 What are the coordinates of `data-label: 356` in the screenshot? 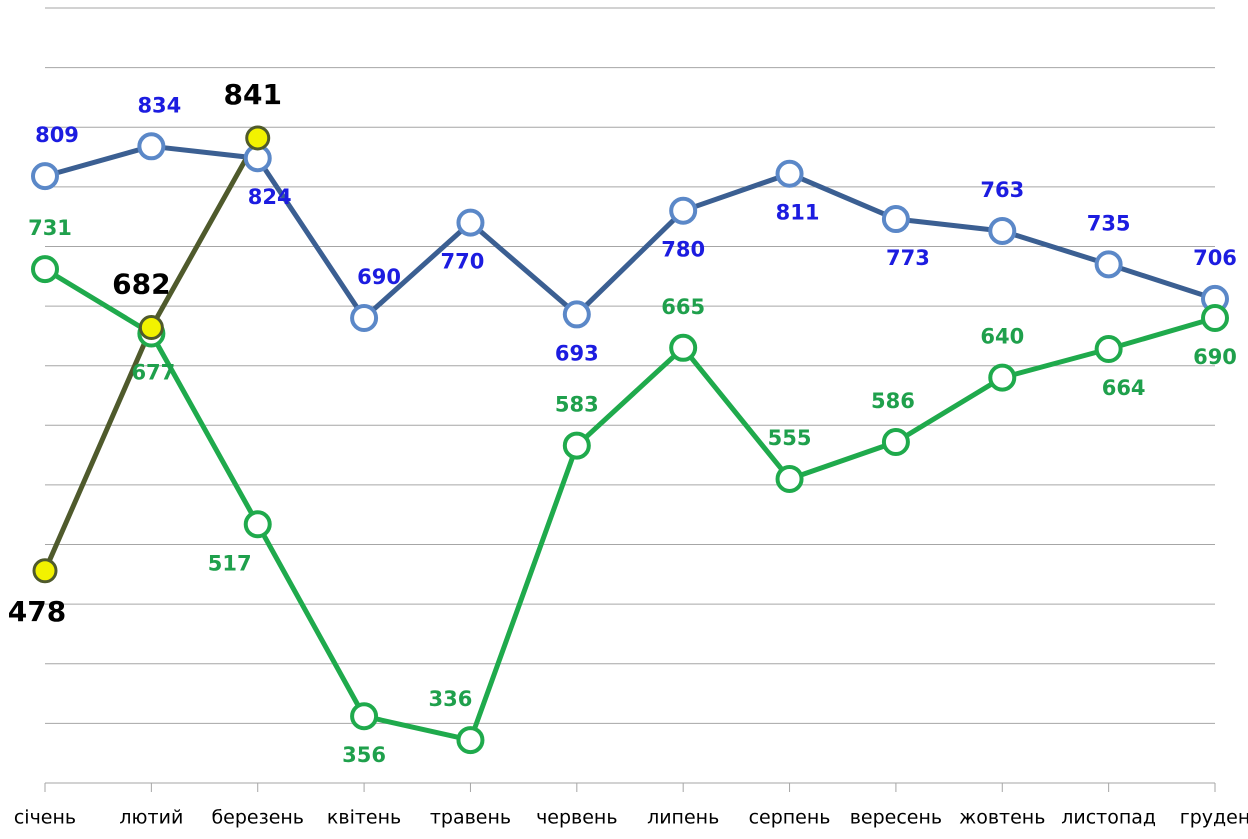 It's located at (364, 755).